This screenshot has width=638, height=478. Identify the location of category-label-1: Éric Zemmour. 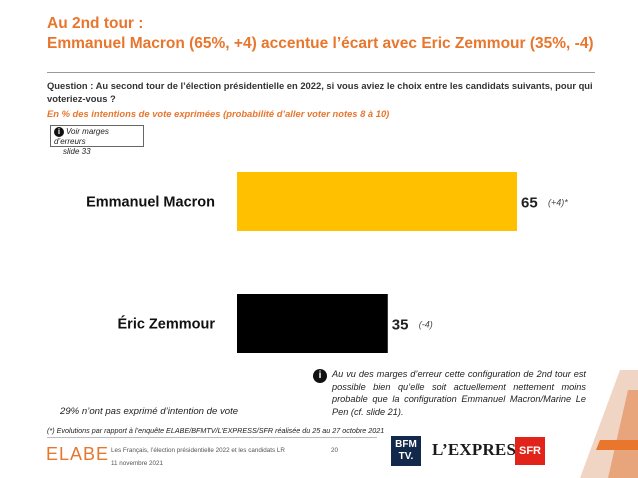
(167, 324).